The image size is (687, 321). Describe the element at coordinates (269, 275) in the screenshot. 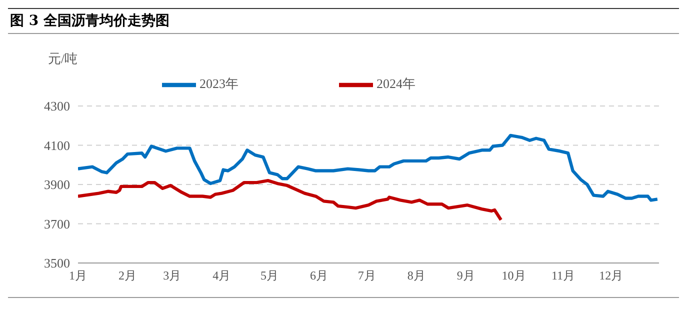

I see `x-tick-label: 5月` at that location.